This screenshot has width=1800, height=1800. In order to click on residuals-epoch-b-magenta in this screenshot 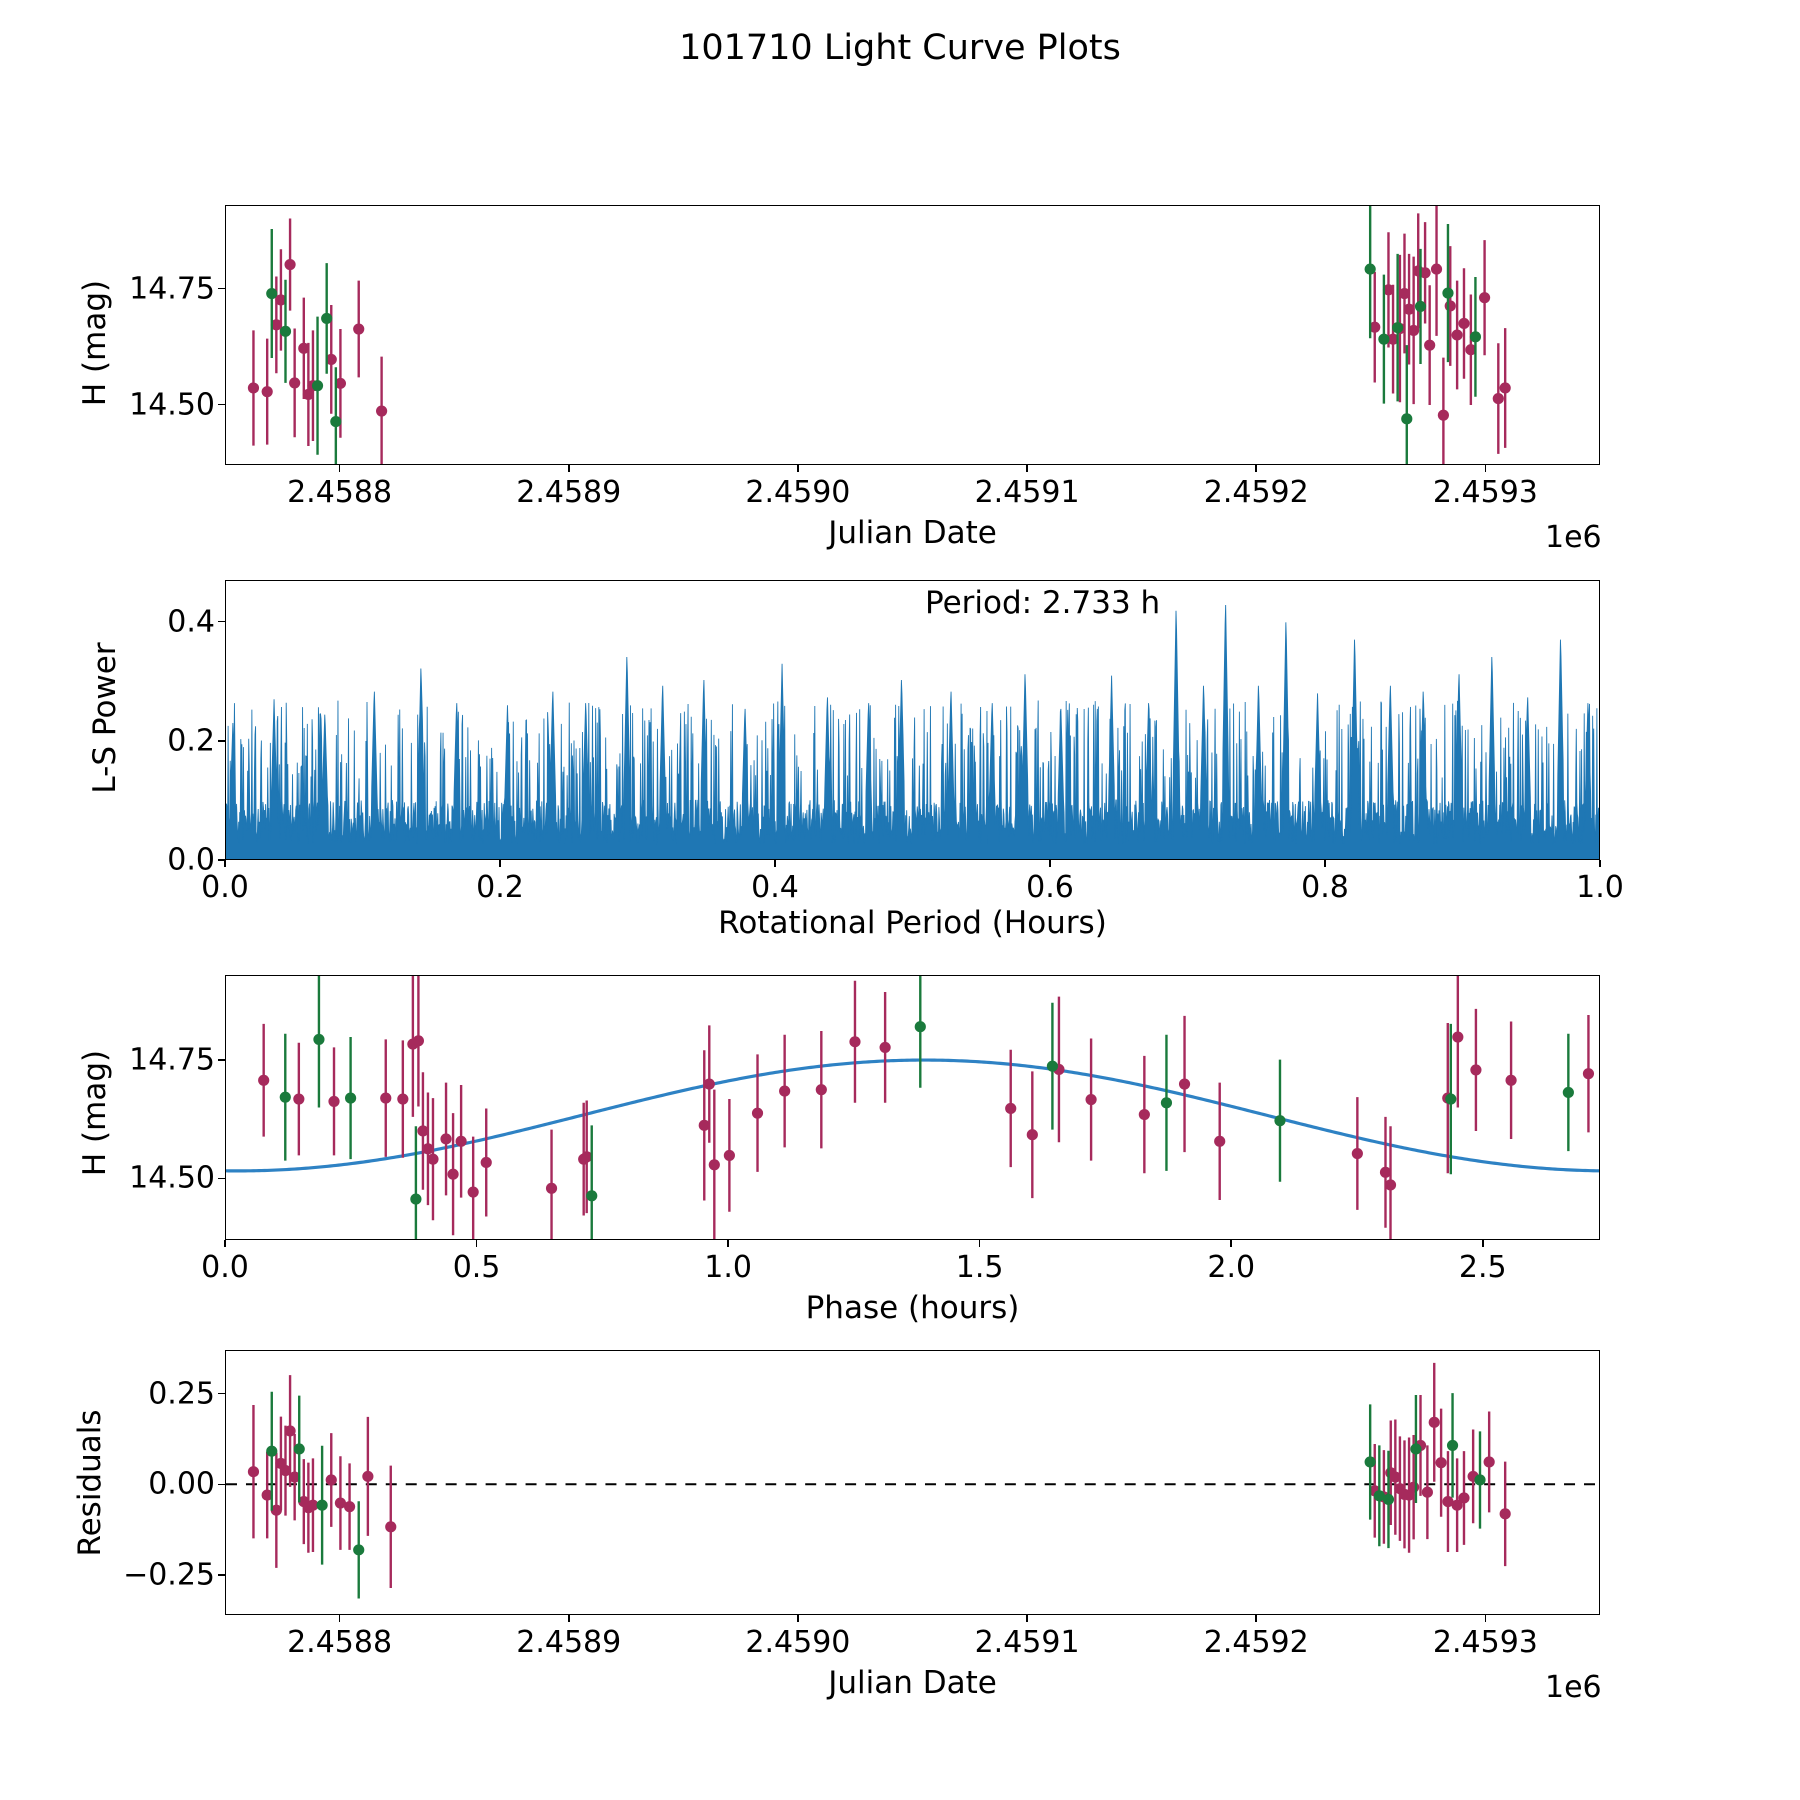, I will do `click(1440, 1464)`.